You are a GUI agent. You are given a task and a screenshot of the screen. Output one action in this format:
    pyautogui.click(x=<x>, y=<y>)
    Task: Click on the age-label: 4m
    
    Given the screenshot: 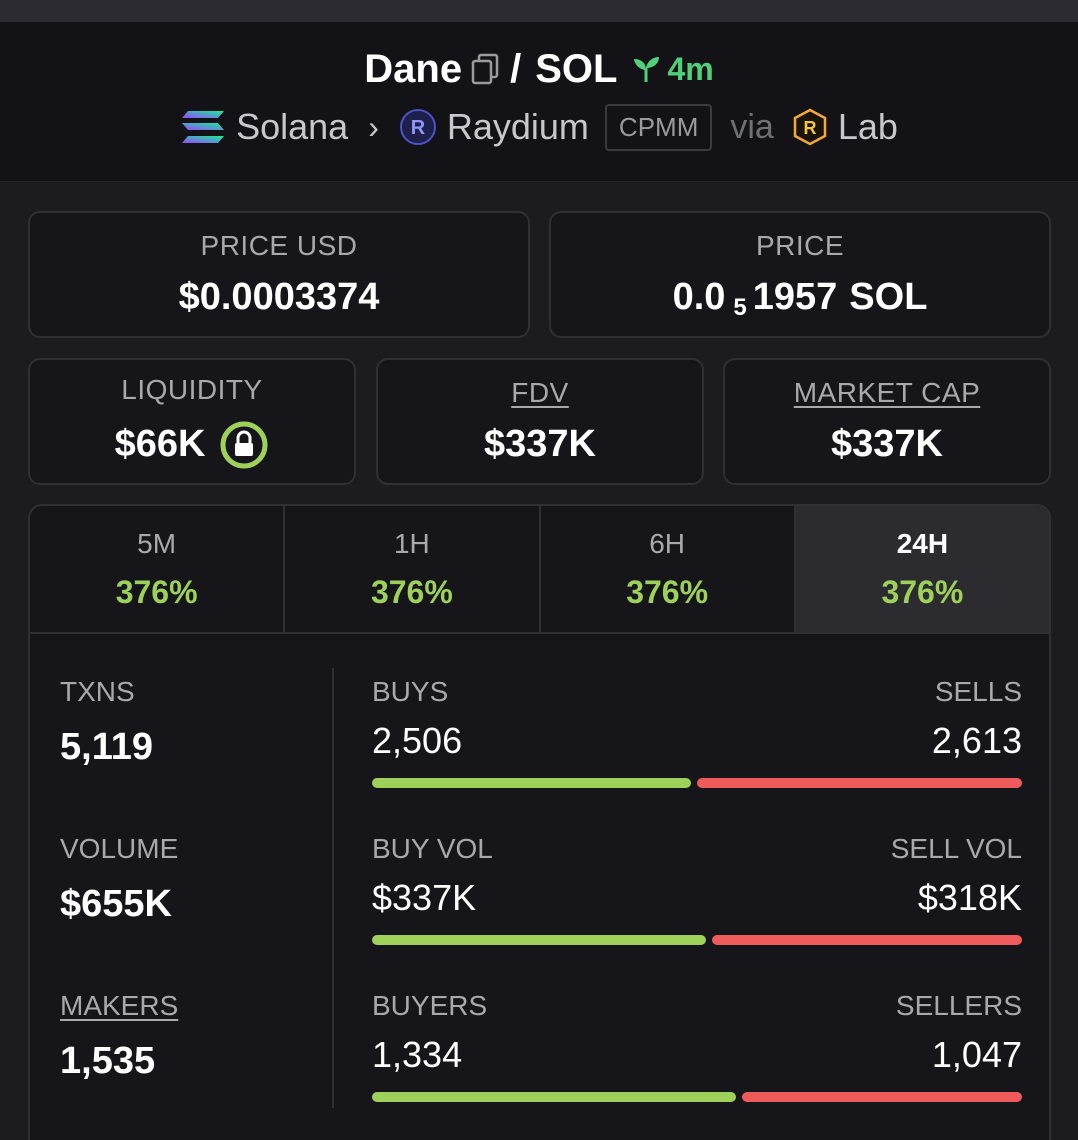 What is the action you would take?
    pyautogui.click(x=690, y=68)
    